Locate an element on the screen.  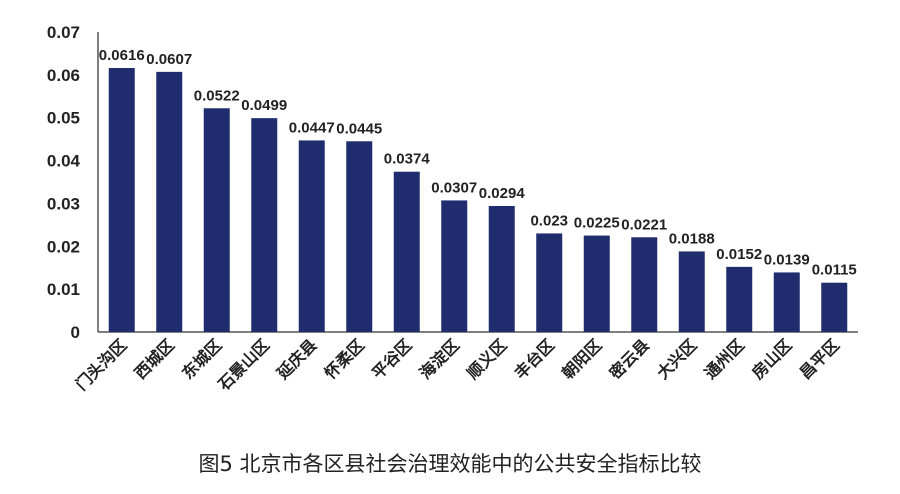
data-label: 0.0607 is located at coordinates (169, 59).